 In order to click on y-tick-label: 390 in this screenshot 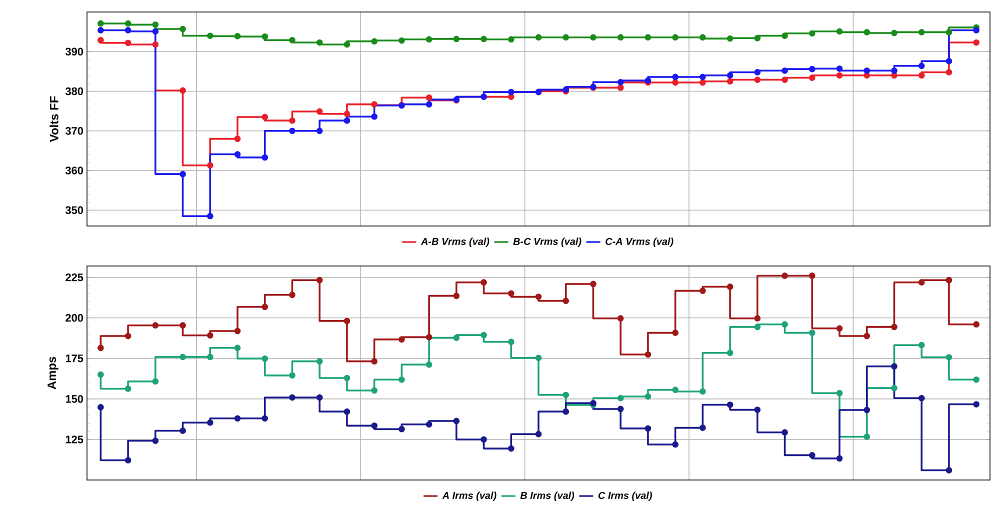, I will do `click(74, 52)`.